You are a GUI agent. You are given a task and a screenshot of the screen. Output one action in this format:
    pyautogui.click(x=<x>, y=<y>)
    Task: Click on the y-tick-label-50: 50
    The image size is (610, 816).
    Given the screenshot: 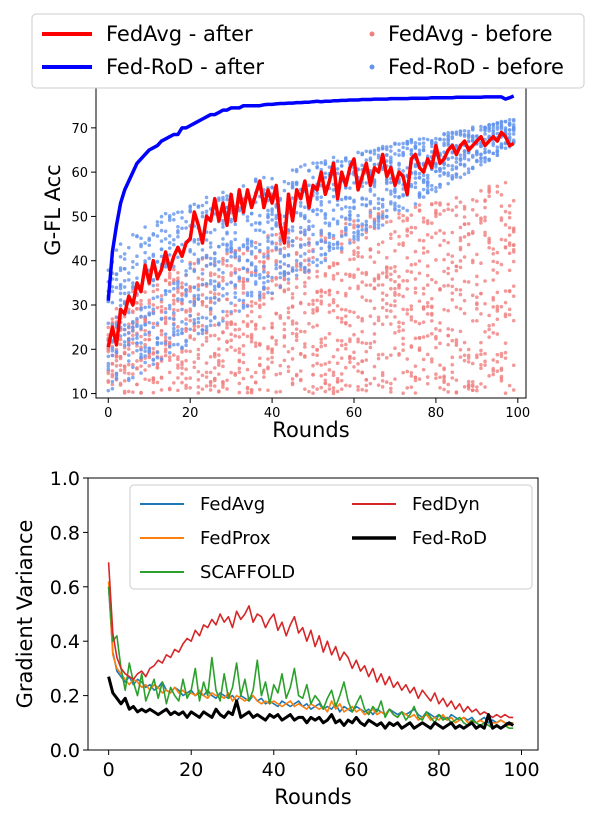 What is the action you would take?
    pyautogui.click(x=79, y=217)
    